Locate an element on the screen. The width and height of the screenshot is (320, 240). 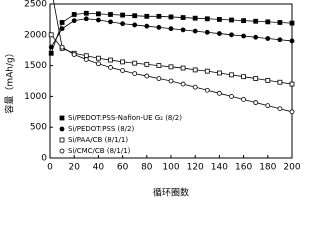
legend-label: Si/CMC/CB (8/1/1) is located at coordinates (99, 151).